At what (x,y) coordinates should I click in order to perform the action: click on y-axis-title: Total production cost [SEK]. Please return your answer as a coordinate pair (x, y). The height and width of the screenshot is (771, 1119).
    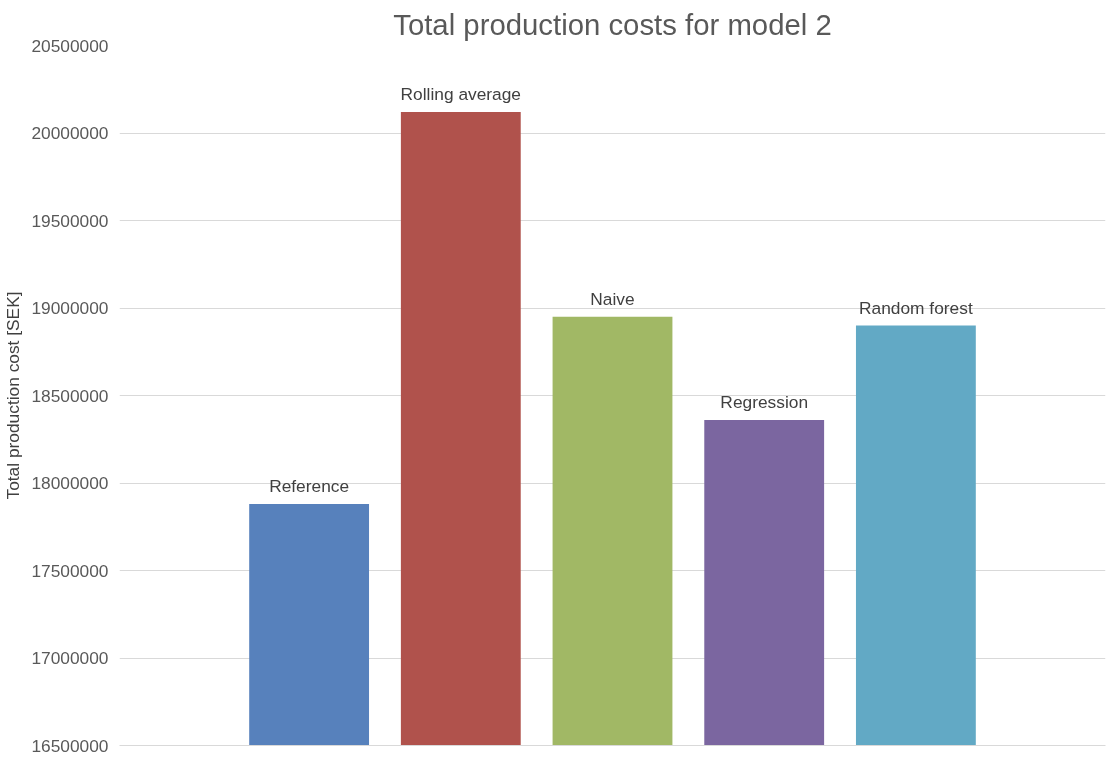
    Looking at the image, I should click on (13, 395).